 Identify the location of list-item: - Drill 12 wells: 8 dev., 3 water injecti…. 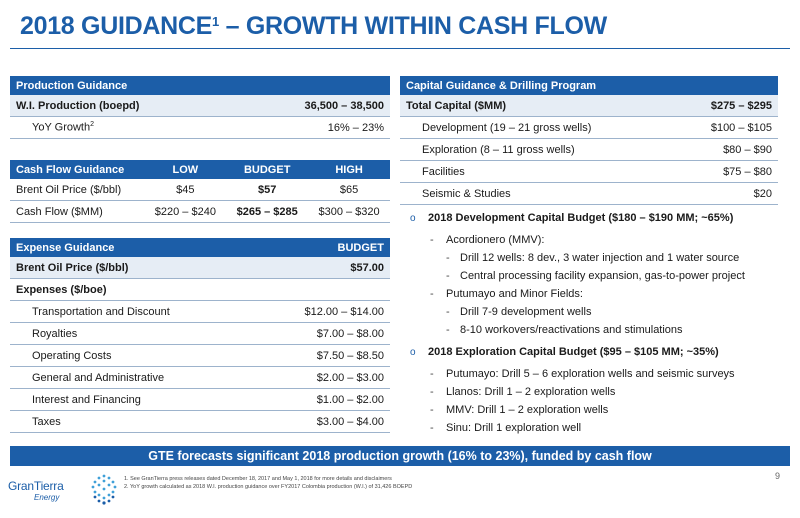
(599, 258).